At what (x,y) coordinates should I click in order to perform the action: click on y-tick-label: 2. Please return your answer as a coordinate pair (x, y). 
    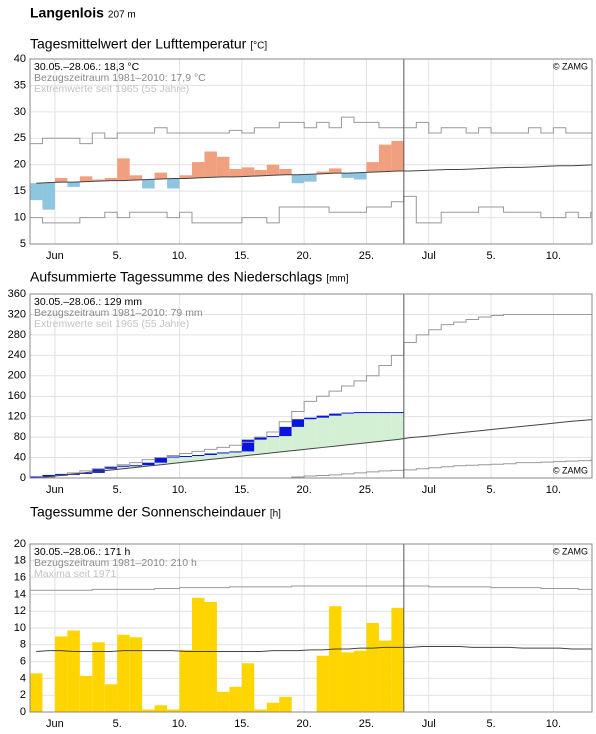
    Looking at the image, I should click on (23, 695).